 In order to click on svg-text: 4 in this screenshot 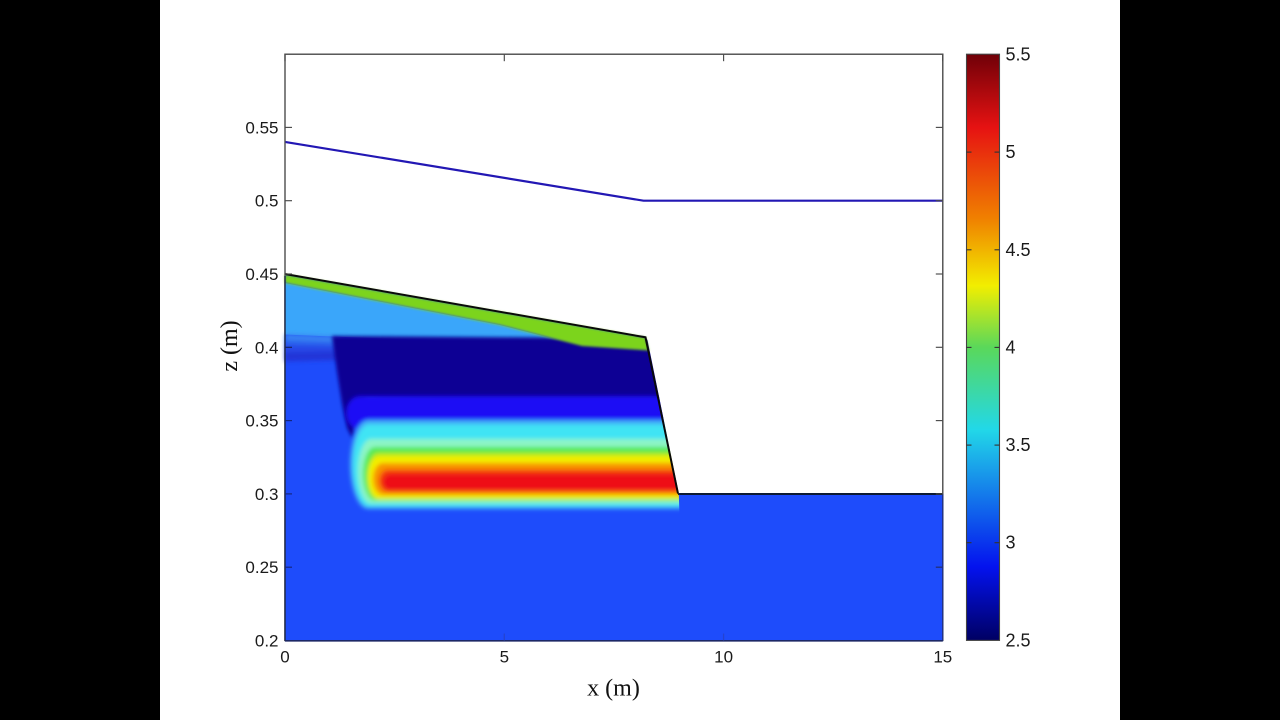, I will do `click(1011, 347)`.